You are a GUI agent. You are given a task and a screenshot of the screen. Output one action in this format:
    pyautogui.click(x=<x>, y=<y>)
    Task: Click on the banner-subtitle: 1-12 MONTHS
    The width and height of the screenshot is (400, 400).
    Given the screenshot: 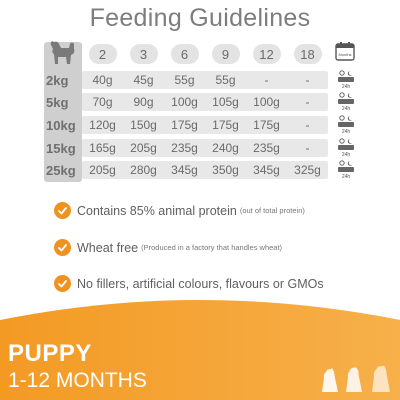 What is the action you would take?
    pyautogui.click(x=77, y=380)
    